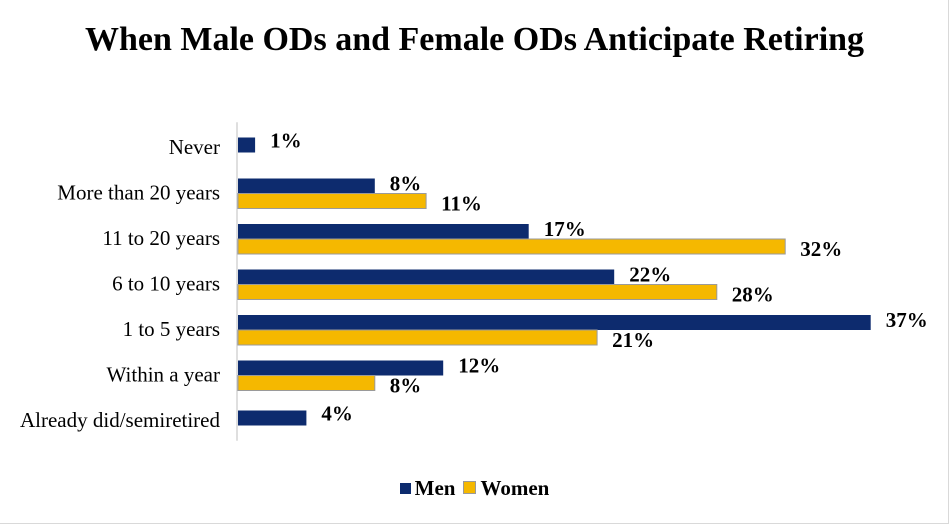  Describe the element at coordinates (138, 193) in the screenshot. I see `category-label: More than 20 years` at that location.